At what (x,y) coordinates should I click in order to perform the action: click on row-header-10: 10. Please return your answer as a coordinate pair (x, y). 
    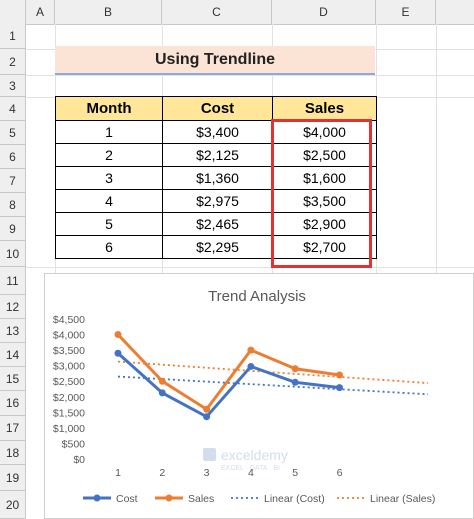
    Looking at the image, I should click on (13, 254).